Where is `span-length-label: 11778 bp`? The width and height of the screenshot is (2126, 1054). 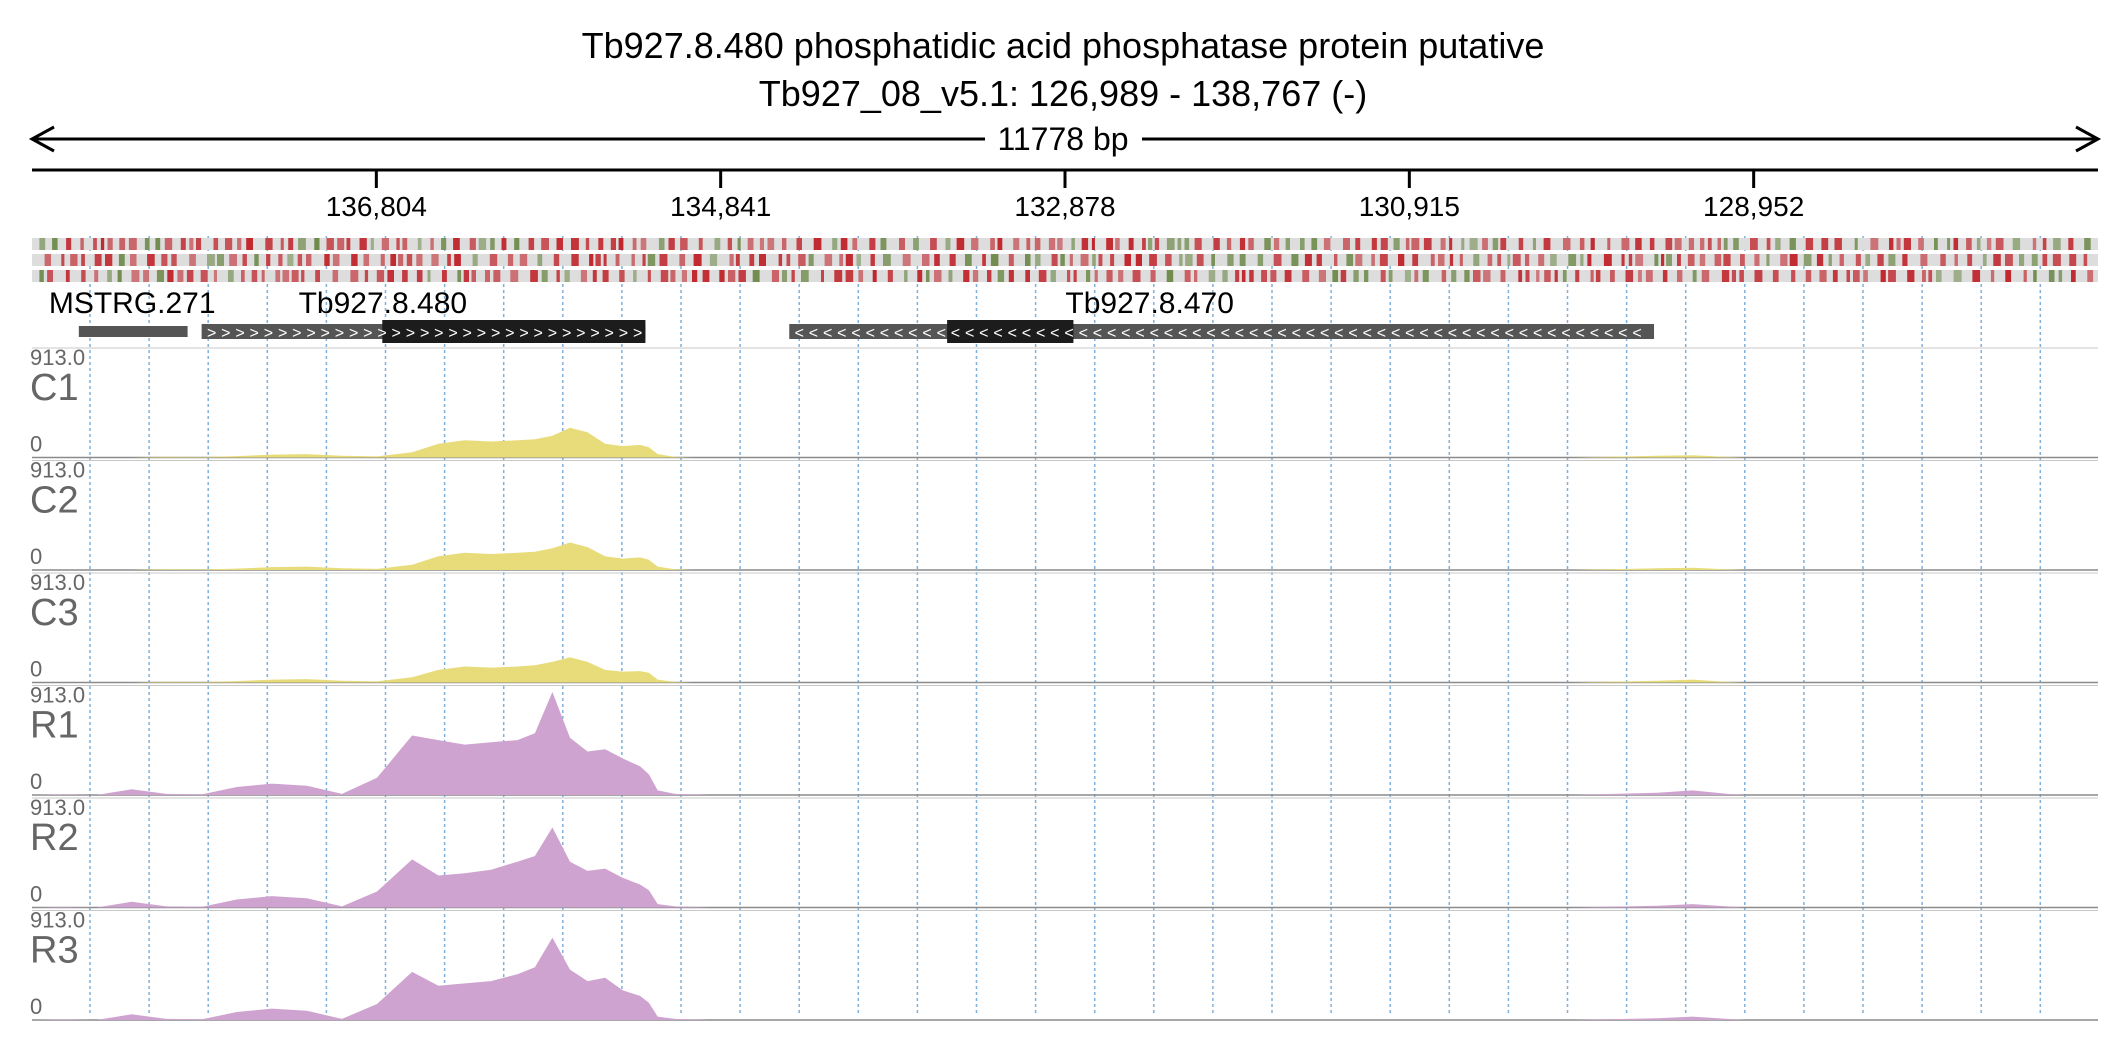 span-length-label: 11778 bp is located at coordinates (1062, 139).